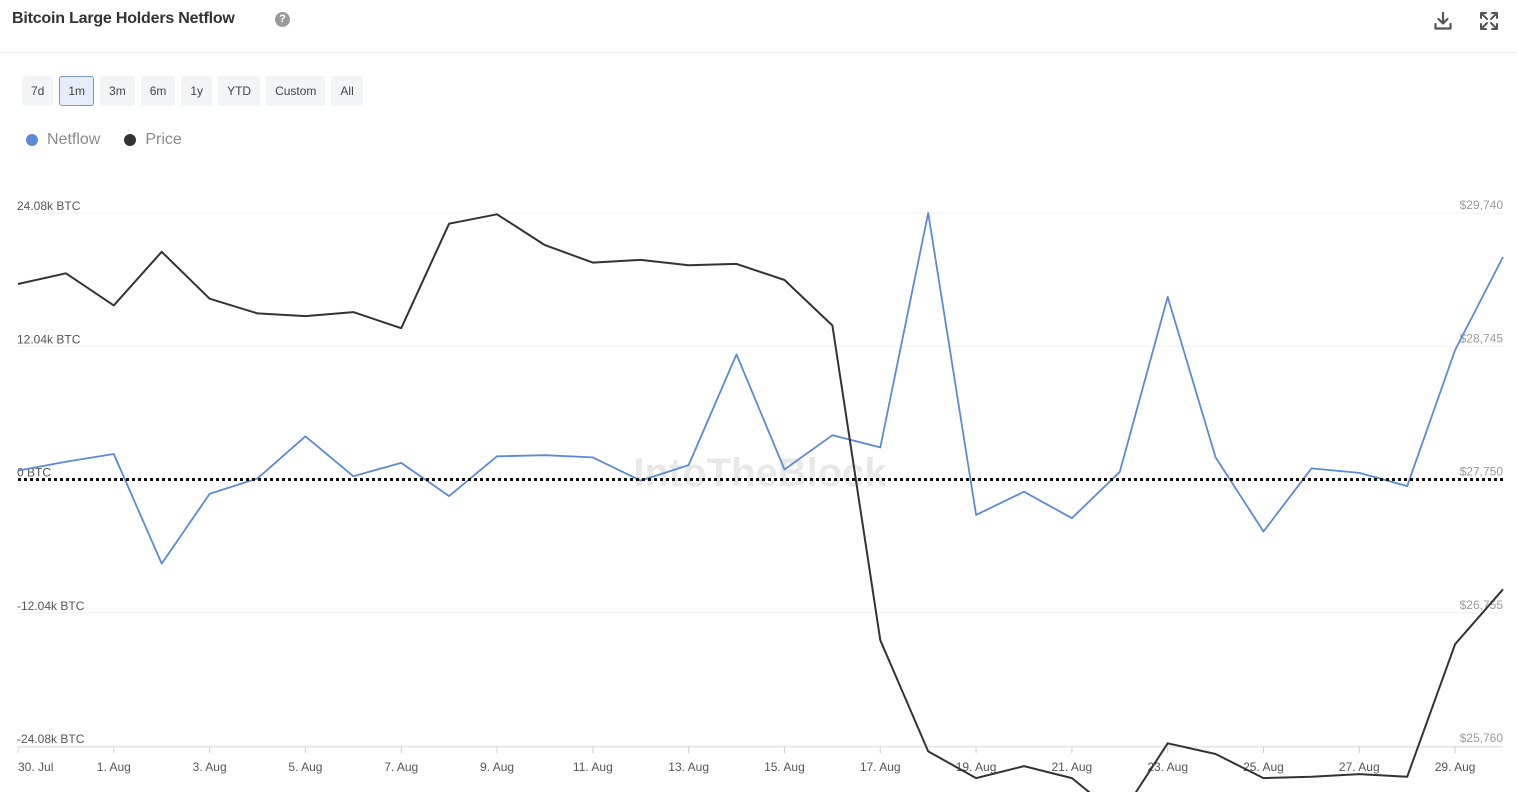 Image resolution: width=1517 pixels, height=792 pixels. What do you see at coordinates (35, 767) in the screenshot?
I see `x-tick-label: 30. Jul` at bounding box center [35, 767].